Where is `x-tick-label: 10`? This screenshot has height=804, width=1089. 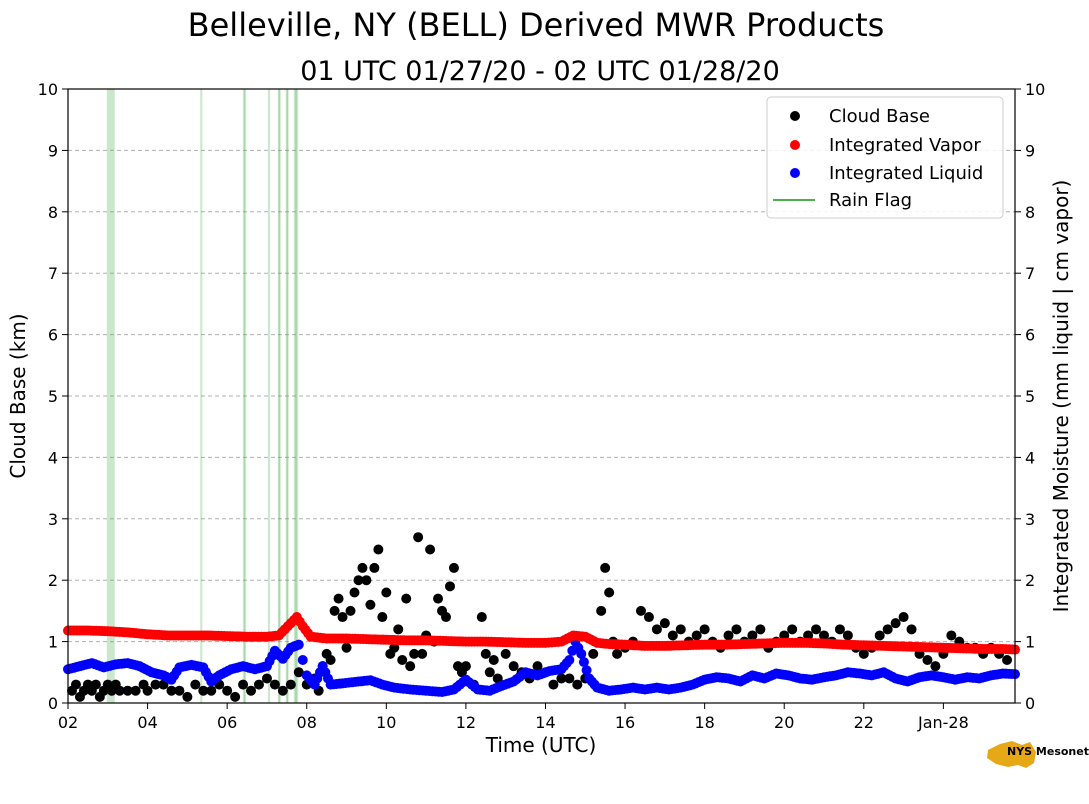
x-tick-label: 10 is located at coordinates (386, 722).